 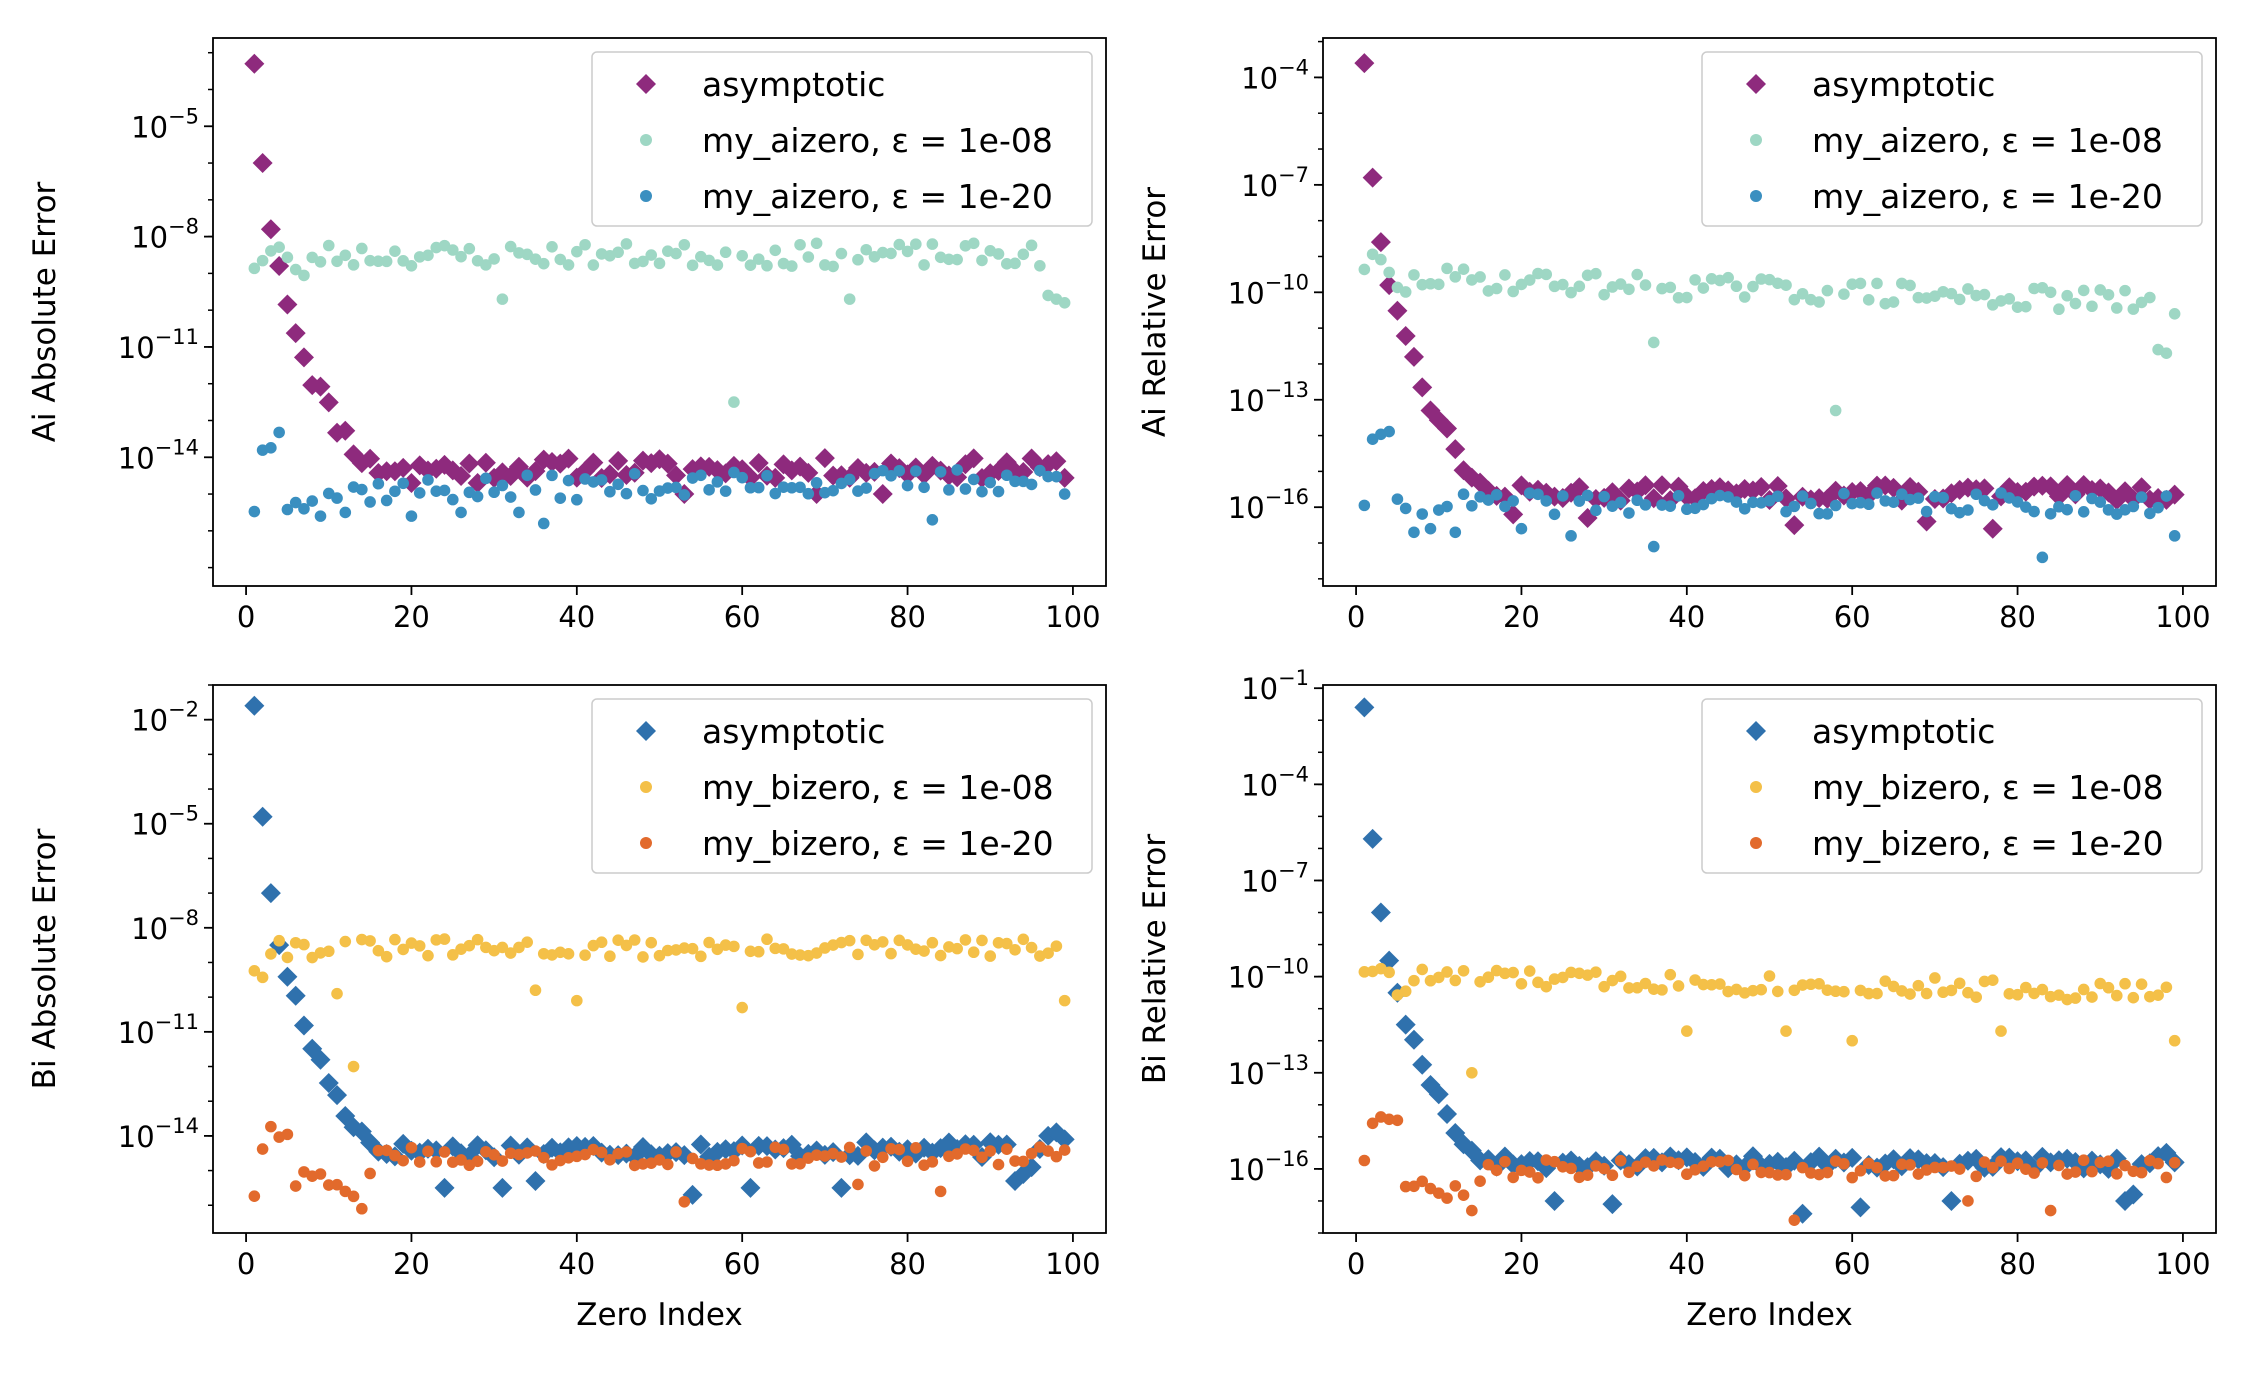 I want to click on x-tick-label: 40, so click(x=576, y=1264).